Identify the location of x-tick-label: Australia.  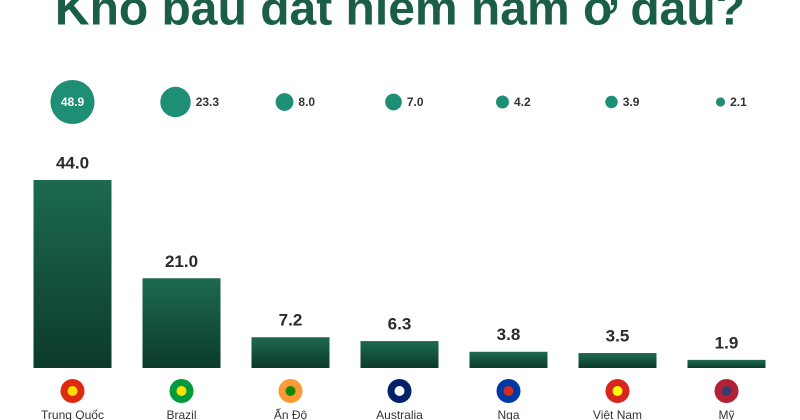
(399, 414).